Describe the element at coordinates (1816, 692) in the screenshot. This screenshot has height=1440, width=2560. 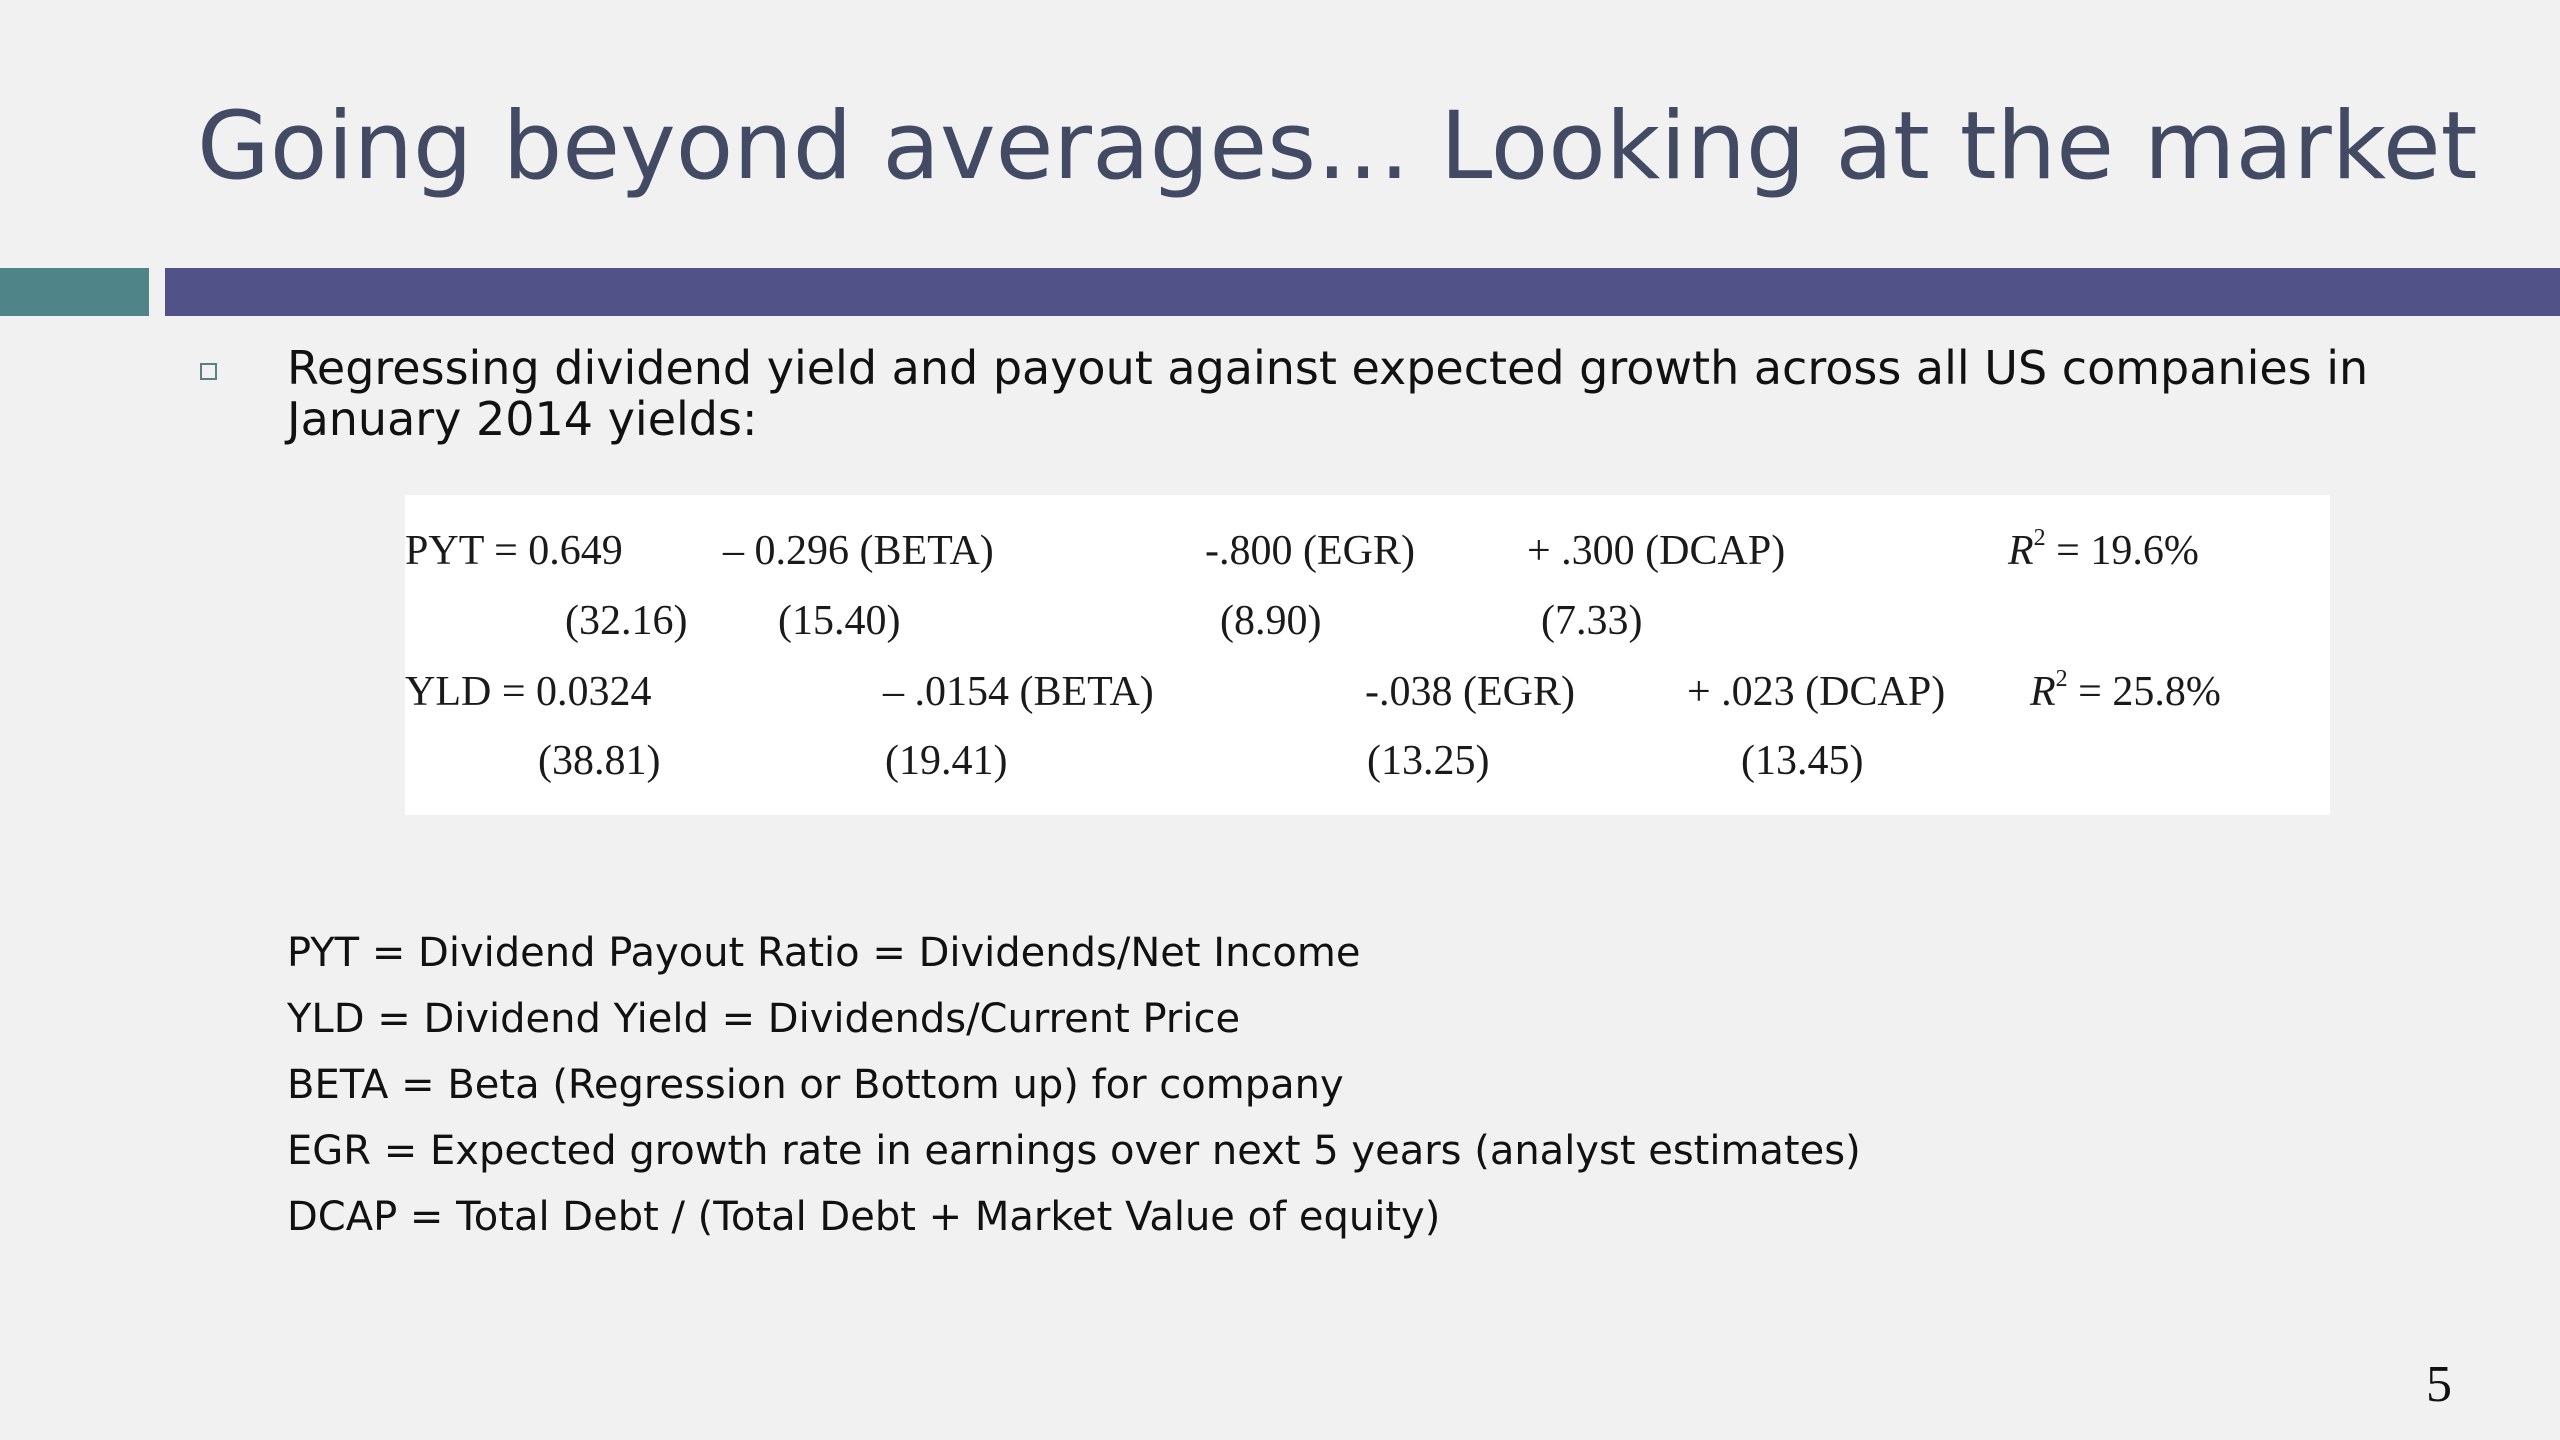
I see `yld-dcap-term: + .023 (DCAP)` at that location.